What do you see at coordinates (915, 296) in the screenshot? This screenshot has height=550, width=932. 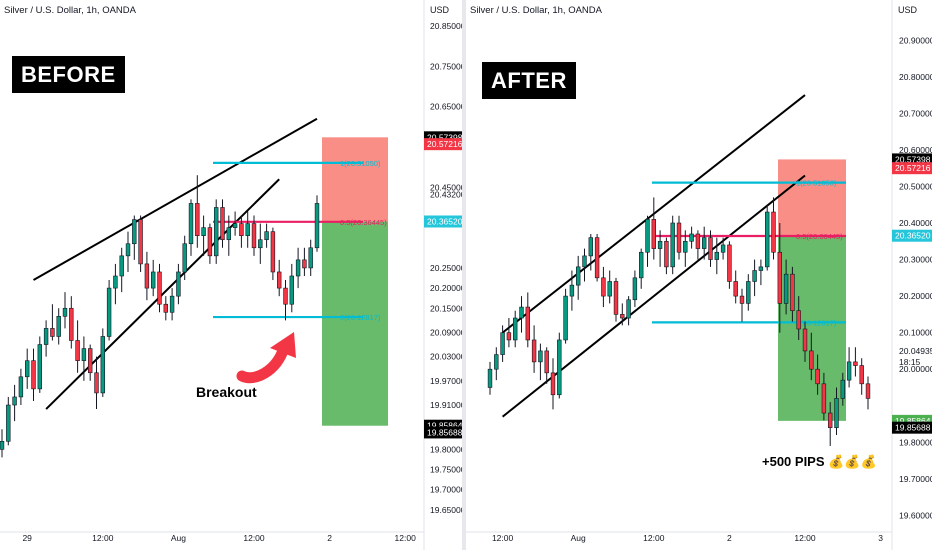 I see `y-tick-label: 20.20000` at bounding box center [915, 296].